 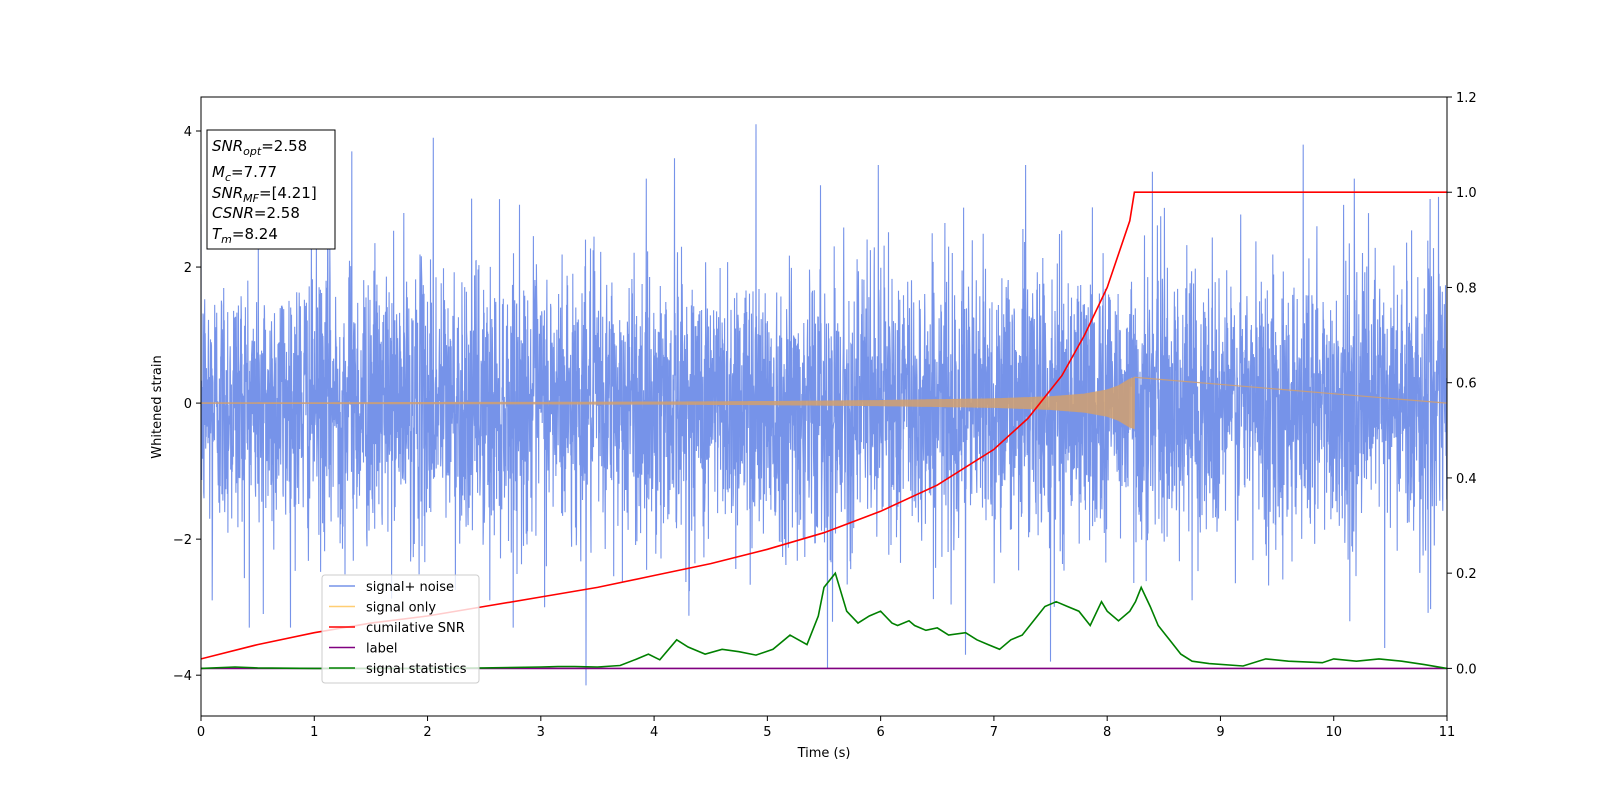 What do you see at coordinates (201, 732) in the screenshot?
I see `x-tick-label: 0` at bounding box center [201, 732].